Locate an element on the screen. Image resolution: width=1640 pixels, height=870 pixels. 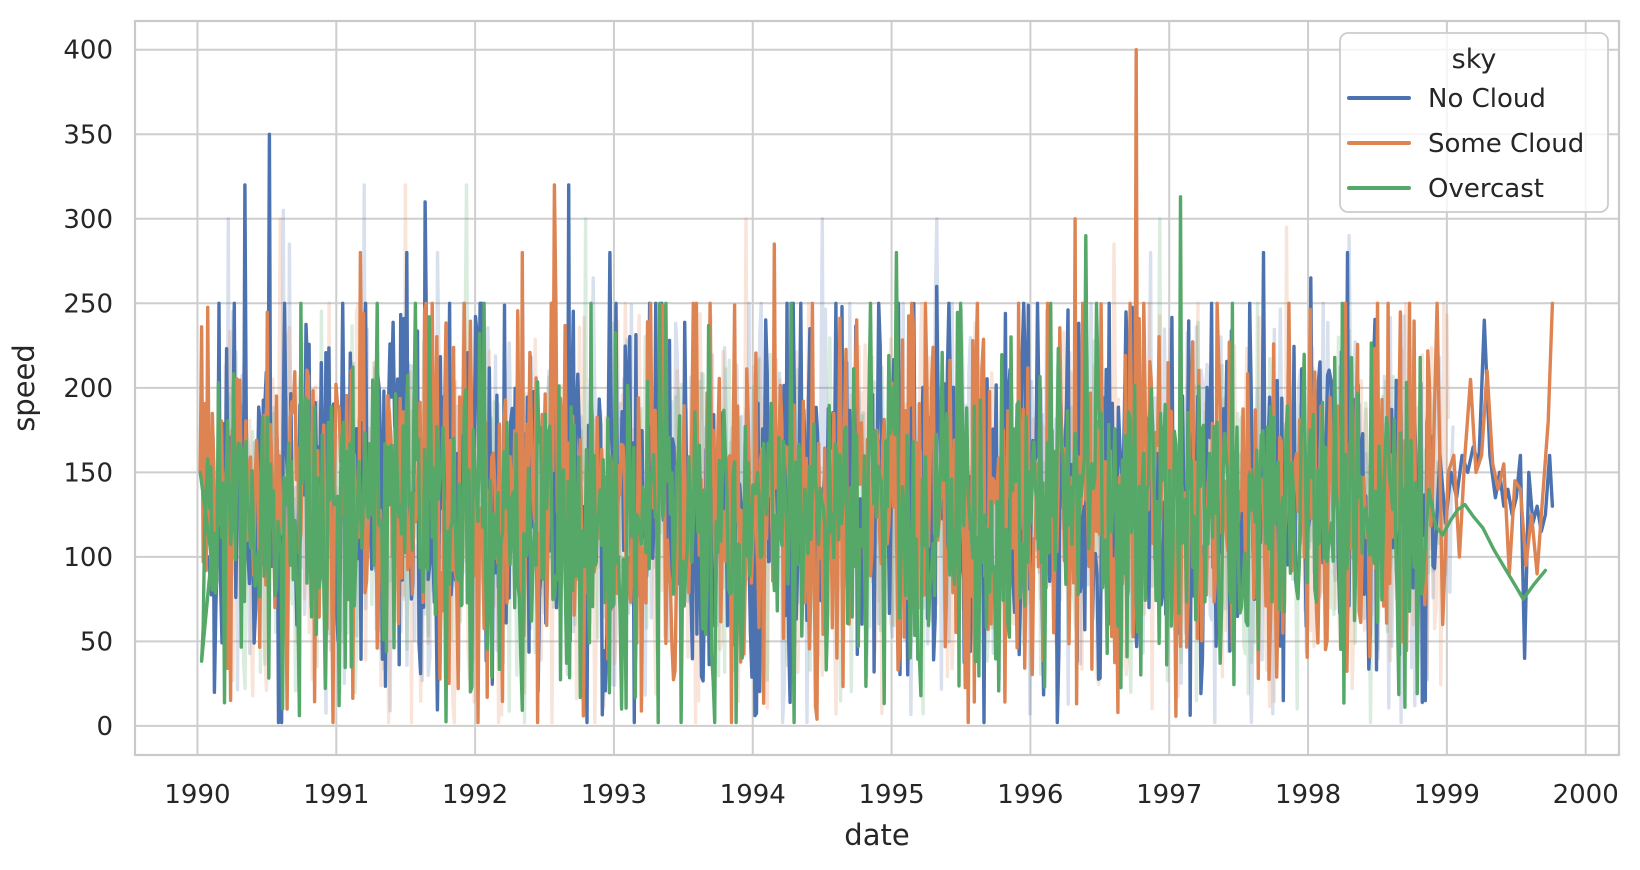
x-tick-label: 1990 is located at coordinates (197, 795).